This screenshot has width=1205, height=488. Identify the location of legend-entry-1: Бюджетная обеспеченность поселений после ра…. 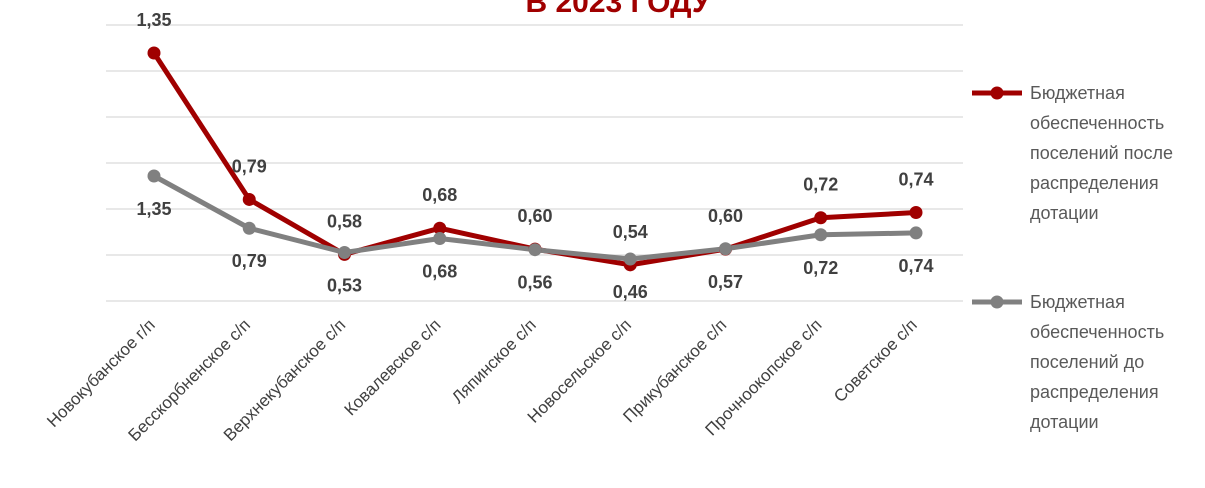
(1072, 153).